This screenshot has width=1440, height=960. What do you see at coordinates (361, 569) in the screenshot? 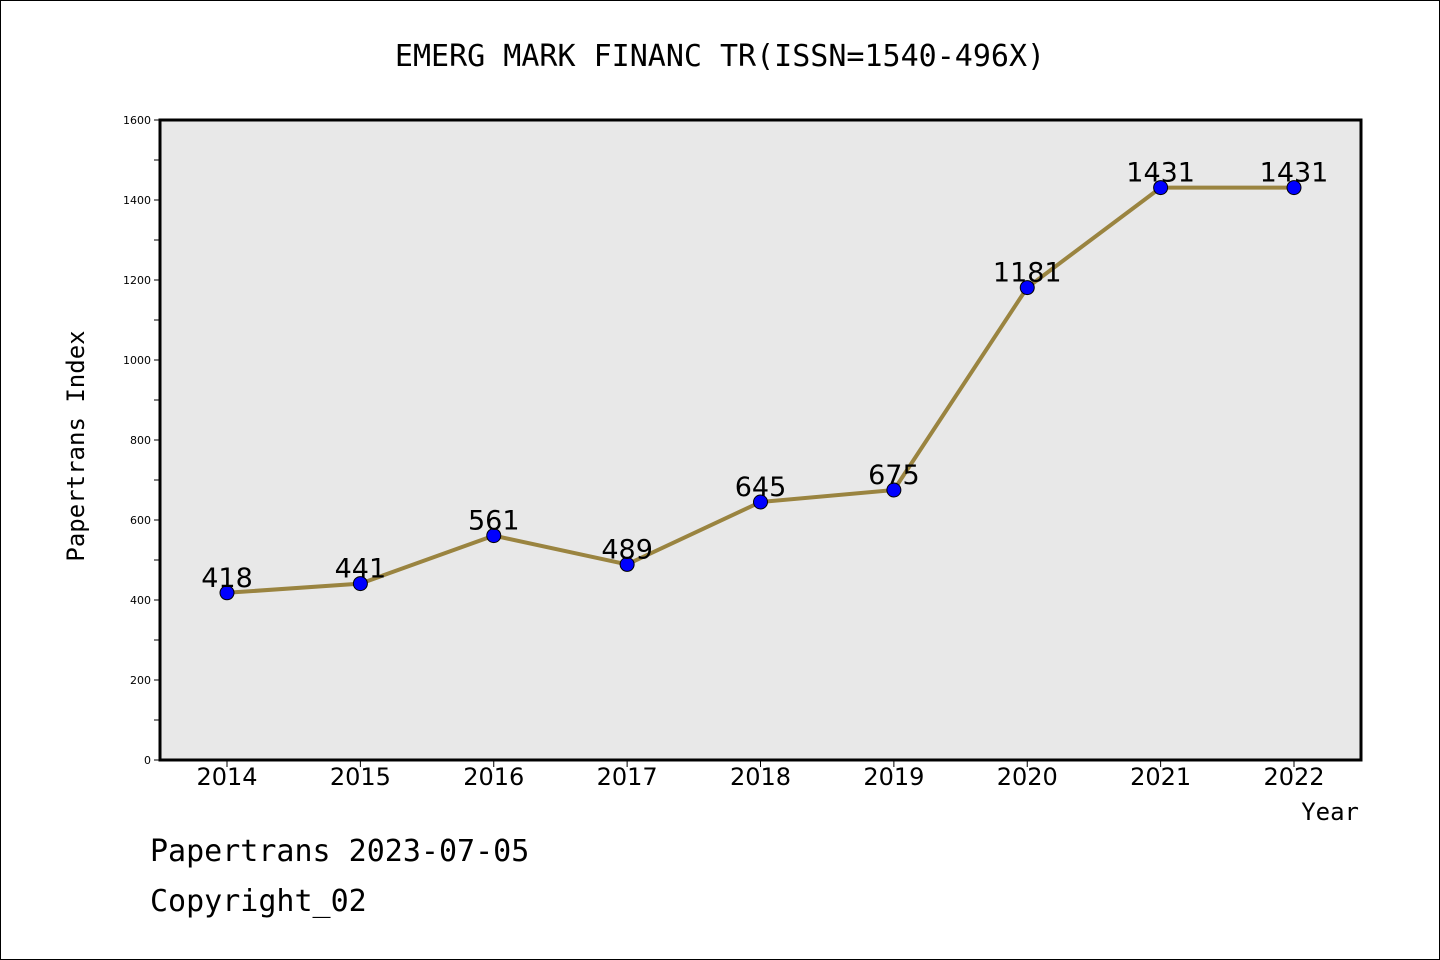
I see `data-label: 441` at bounding box center [361, 569].